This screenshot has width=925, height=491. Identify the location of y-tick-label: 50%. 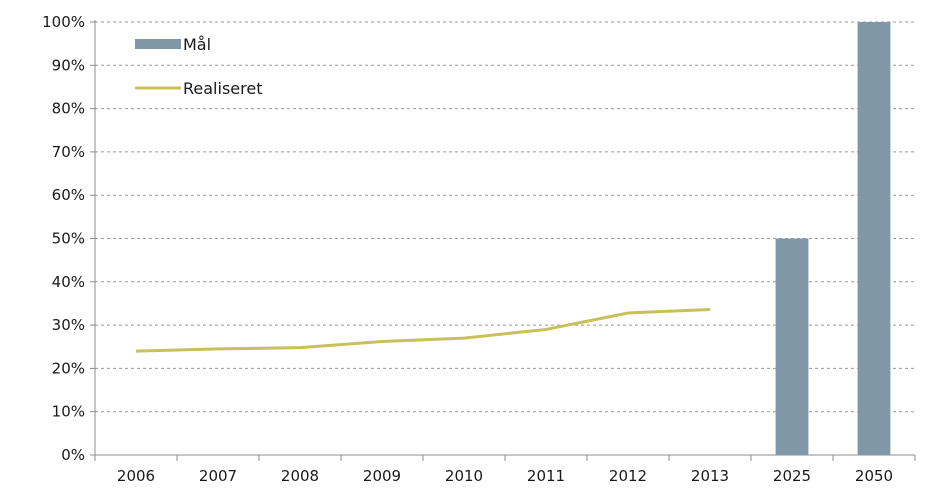
(68, 239).